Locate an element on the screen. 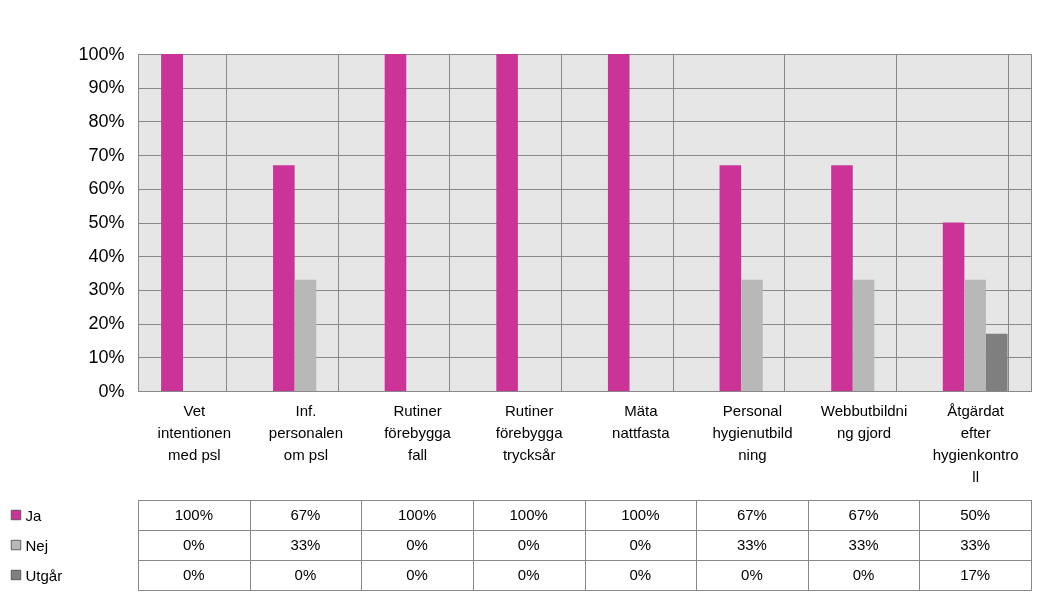  y-tick-label: 80% is located at coordinates (106, 120).